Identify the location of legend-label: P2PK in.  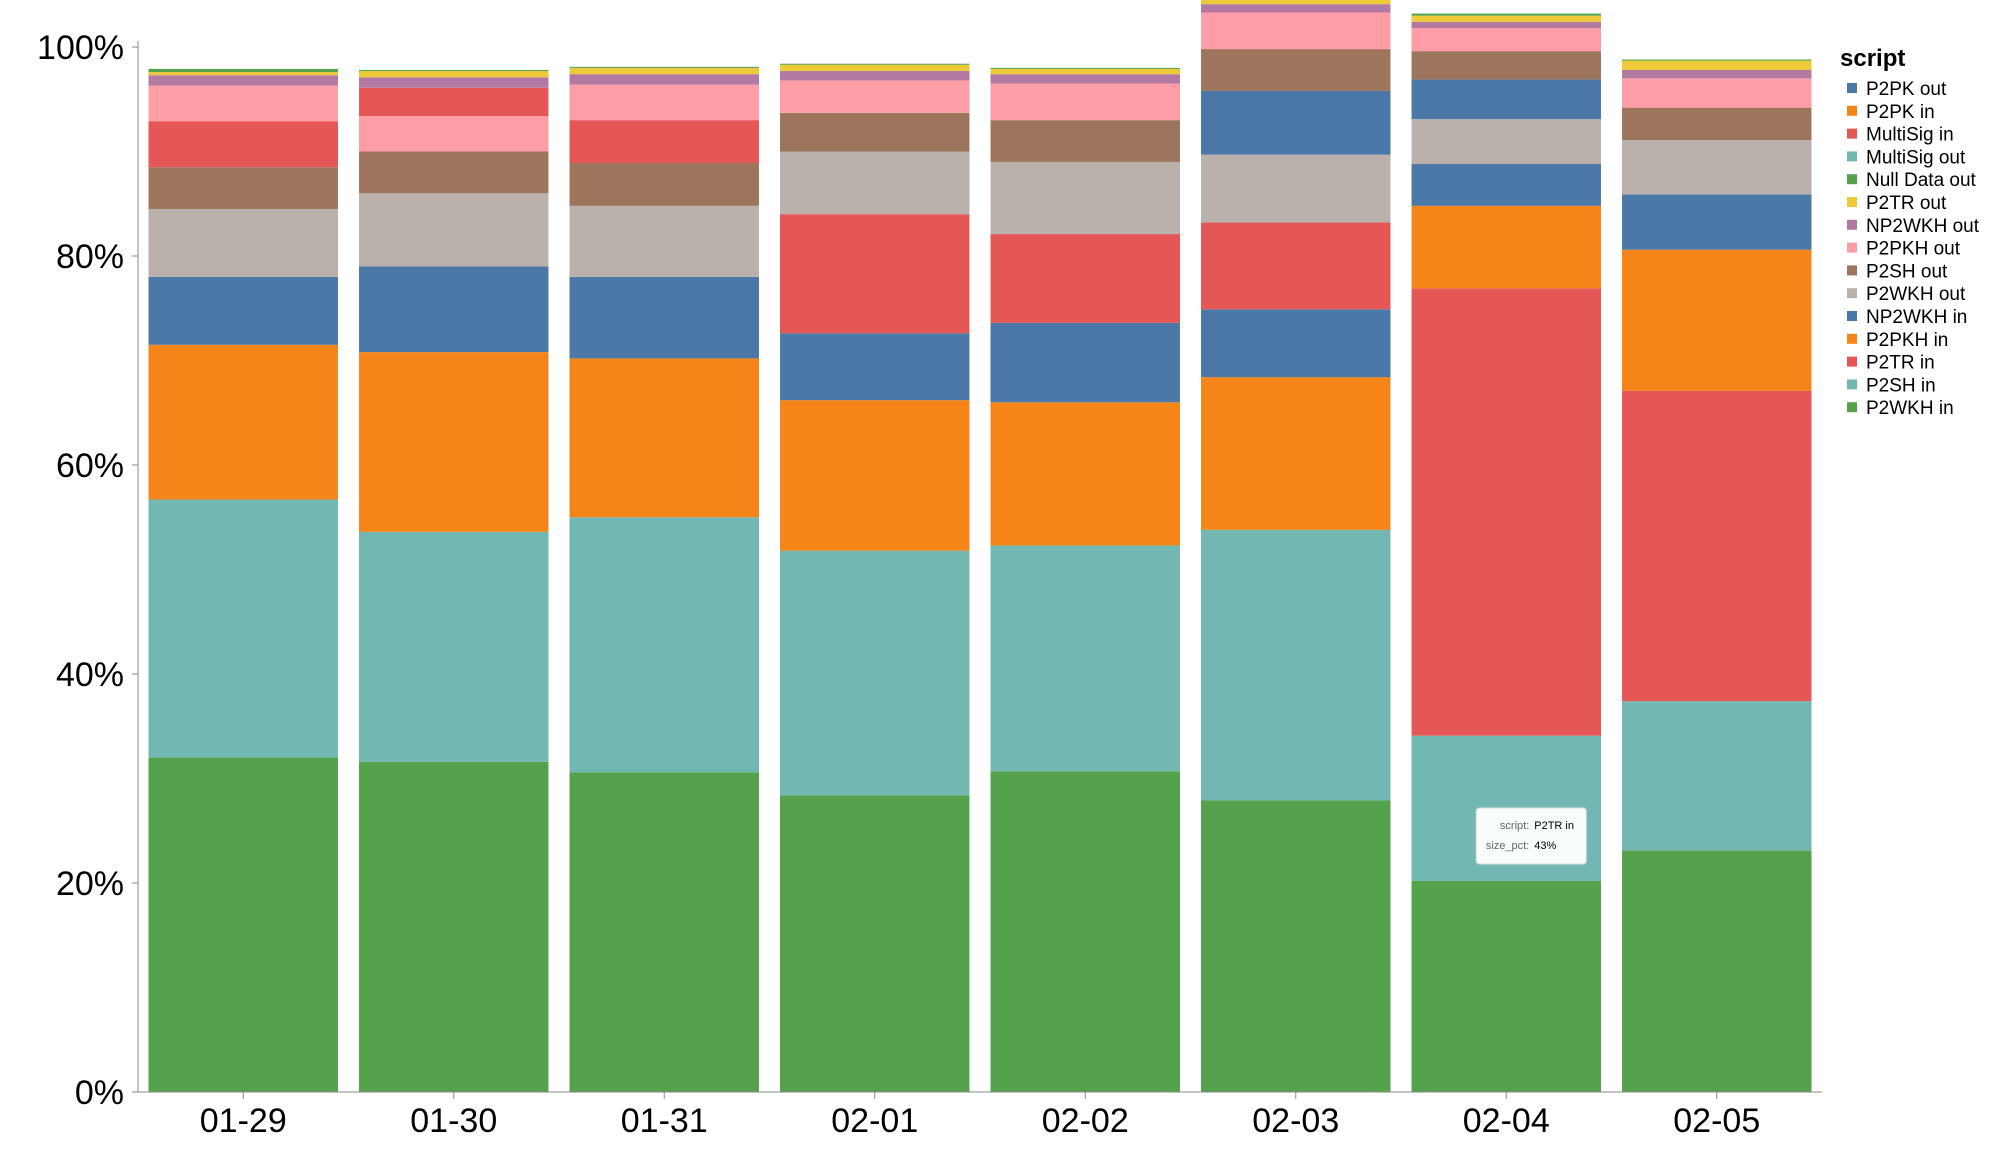
(1900, 112).